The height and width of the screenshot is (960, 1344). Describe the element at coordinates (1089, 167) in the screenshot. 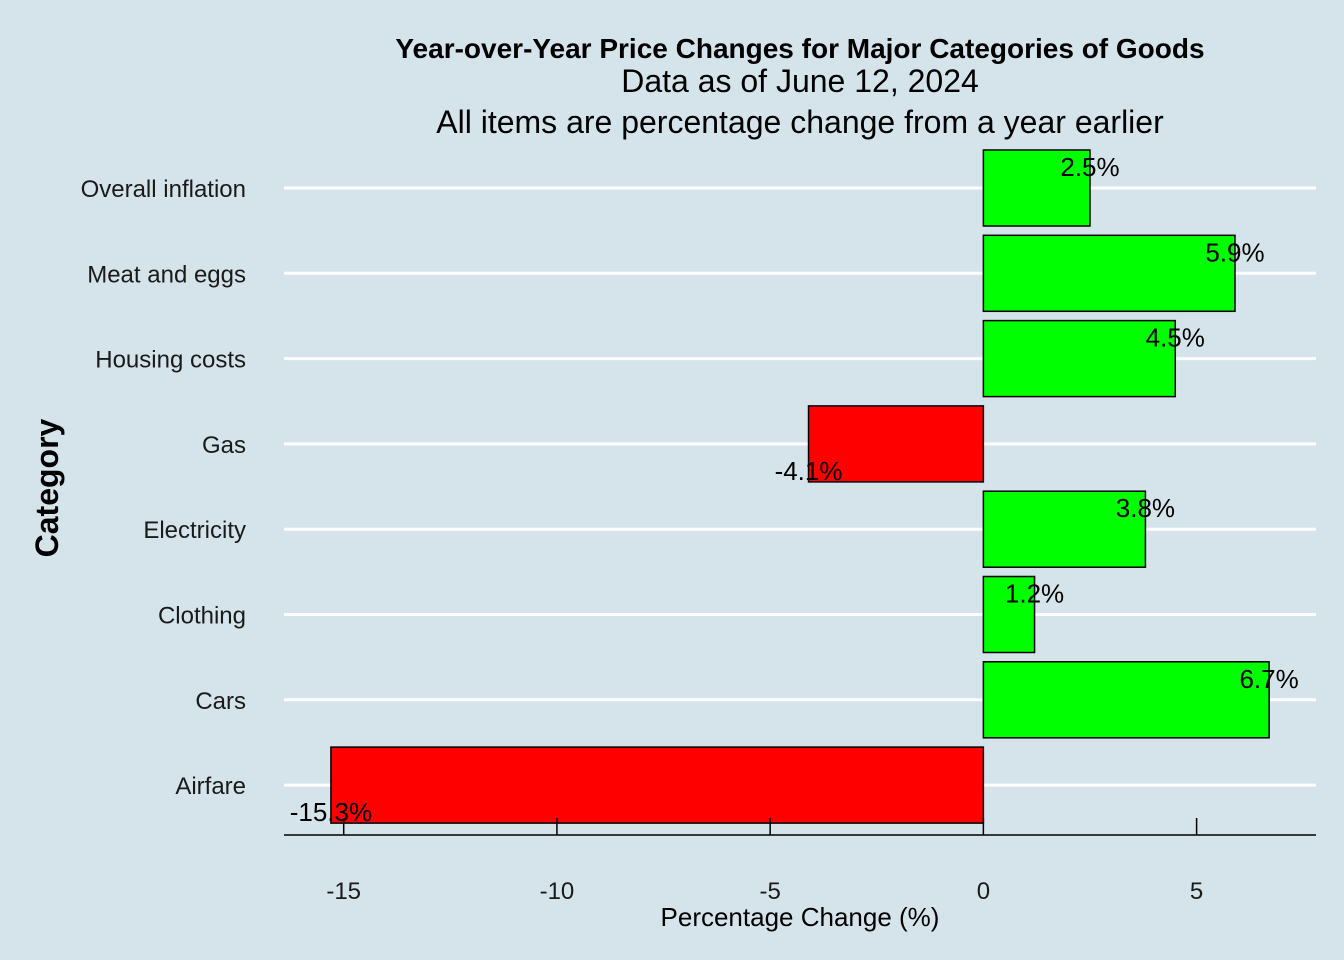

I see `data-label: 2.5%` at that location.